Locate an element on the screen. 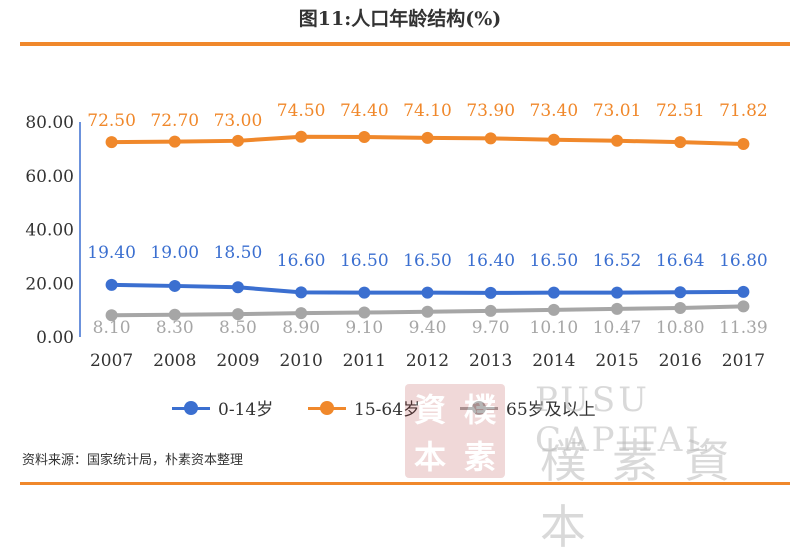 The image size is (800, 557). legend-swatch-blue is located at coordinates (191, 408).